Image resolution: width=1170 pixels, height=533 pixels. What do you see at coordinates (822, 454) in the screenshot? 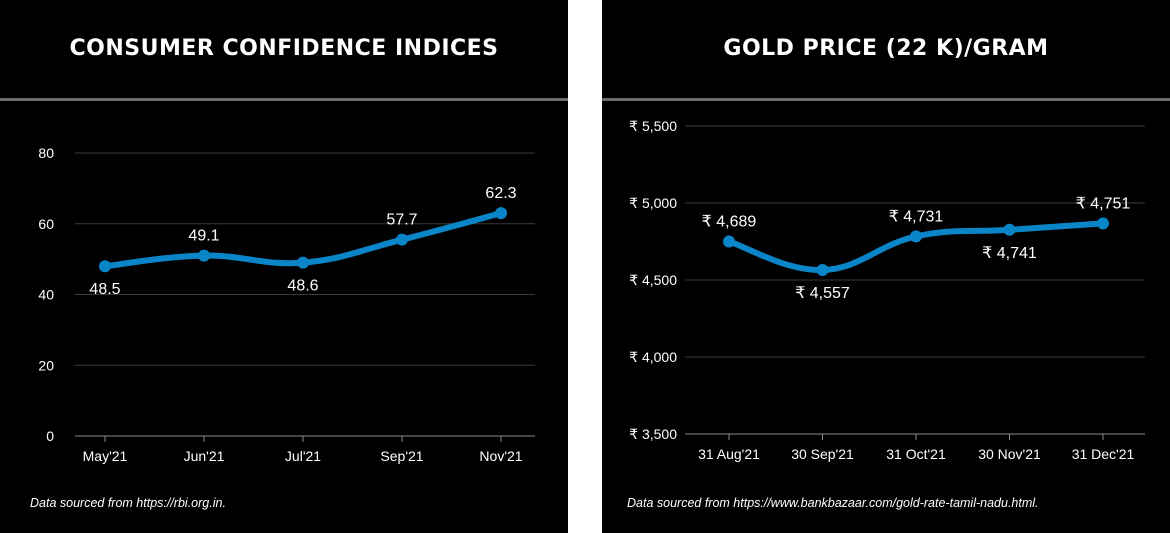
I see `x-tick-label: 30 Sep'21` at bounding box center [822, 454].